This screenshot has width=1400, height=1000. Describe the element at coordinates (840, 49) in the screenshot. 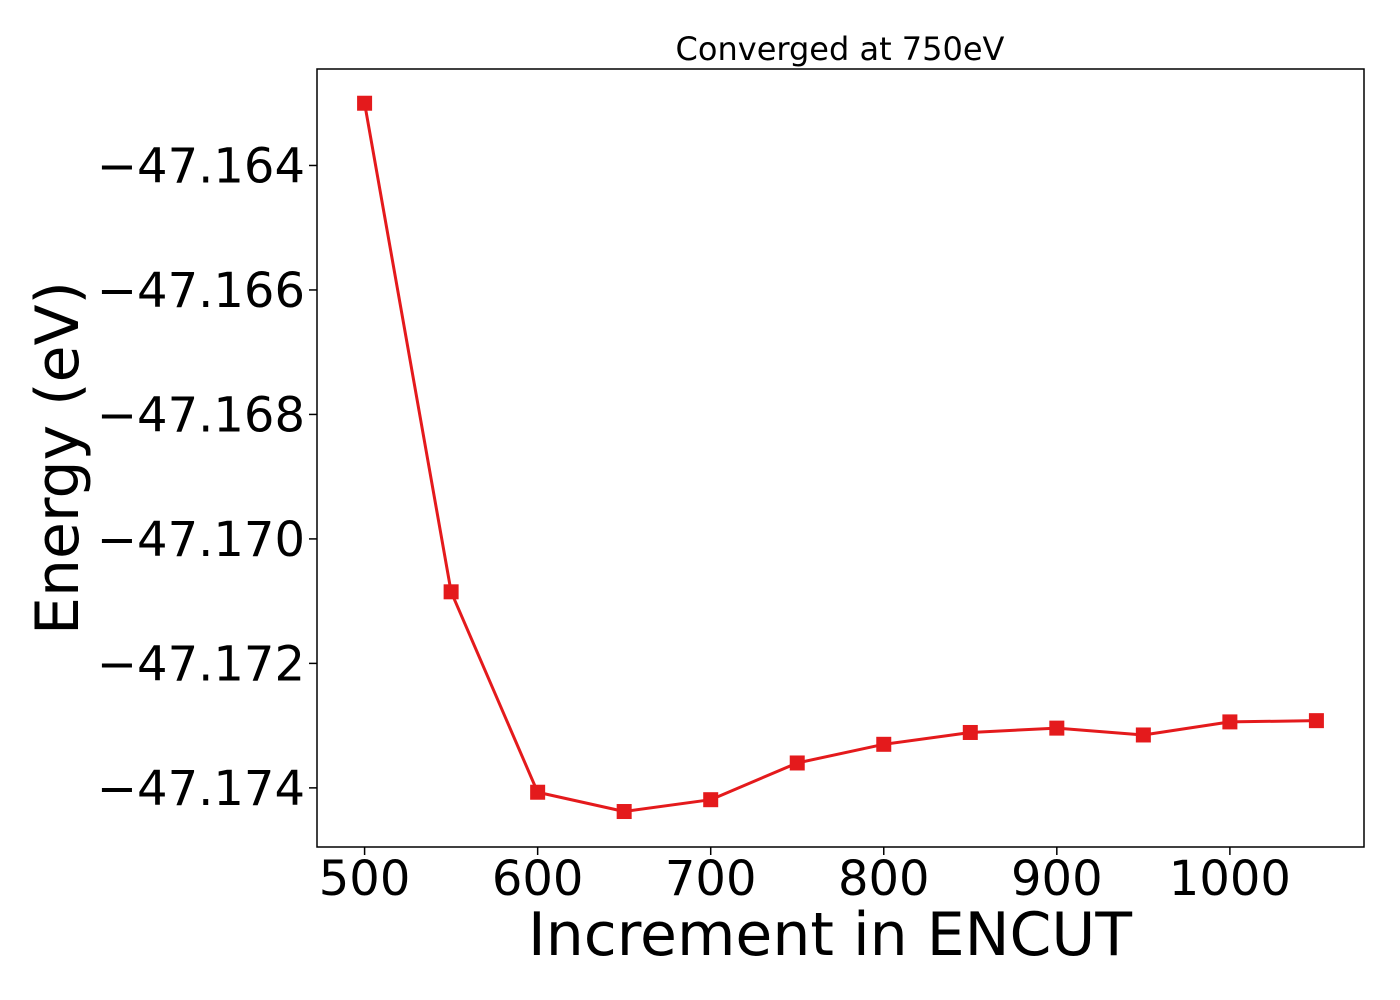

I see `chart-title: Converged at 750eV` at that location.